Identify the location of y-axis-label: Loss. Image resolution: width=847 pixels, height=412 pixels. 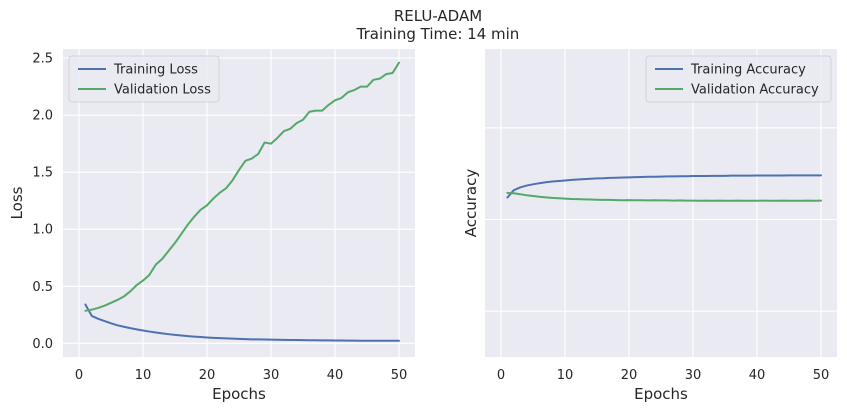
(17, 202).